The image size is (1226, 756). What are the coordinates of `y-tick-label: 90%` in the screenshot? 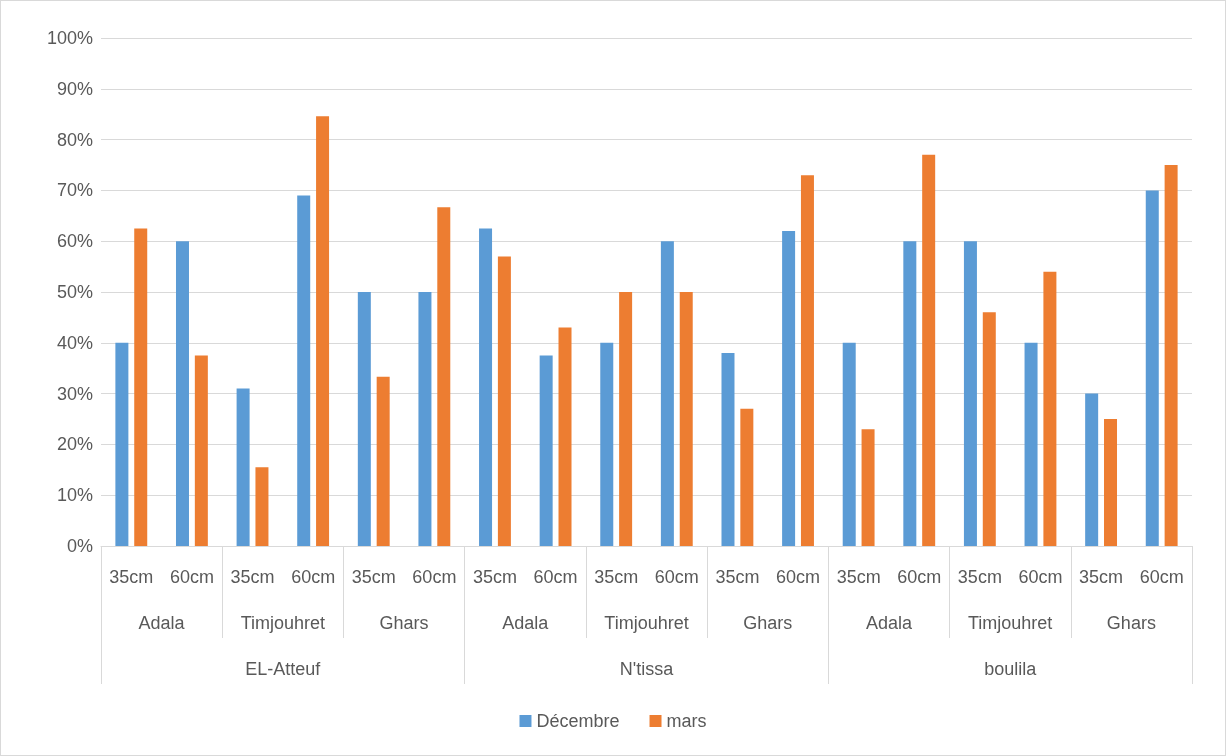 It's located at (74, 88).